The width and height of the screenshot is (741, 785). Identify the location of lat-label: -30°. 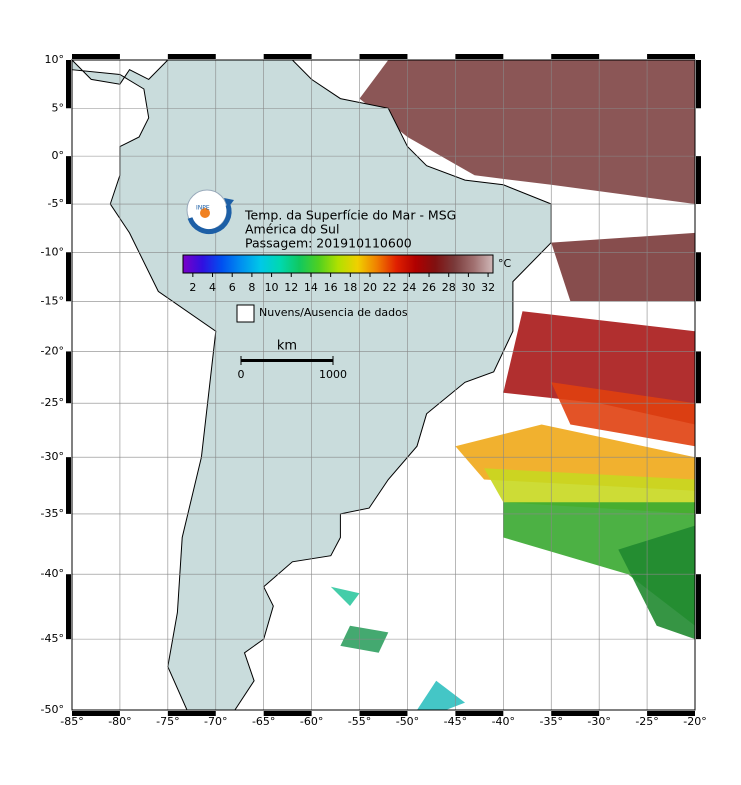
(52, 456).